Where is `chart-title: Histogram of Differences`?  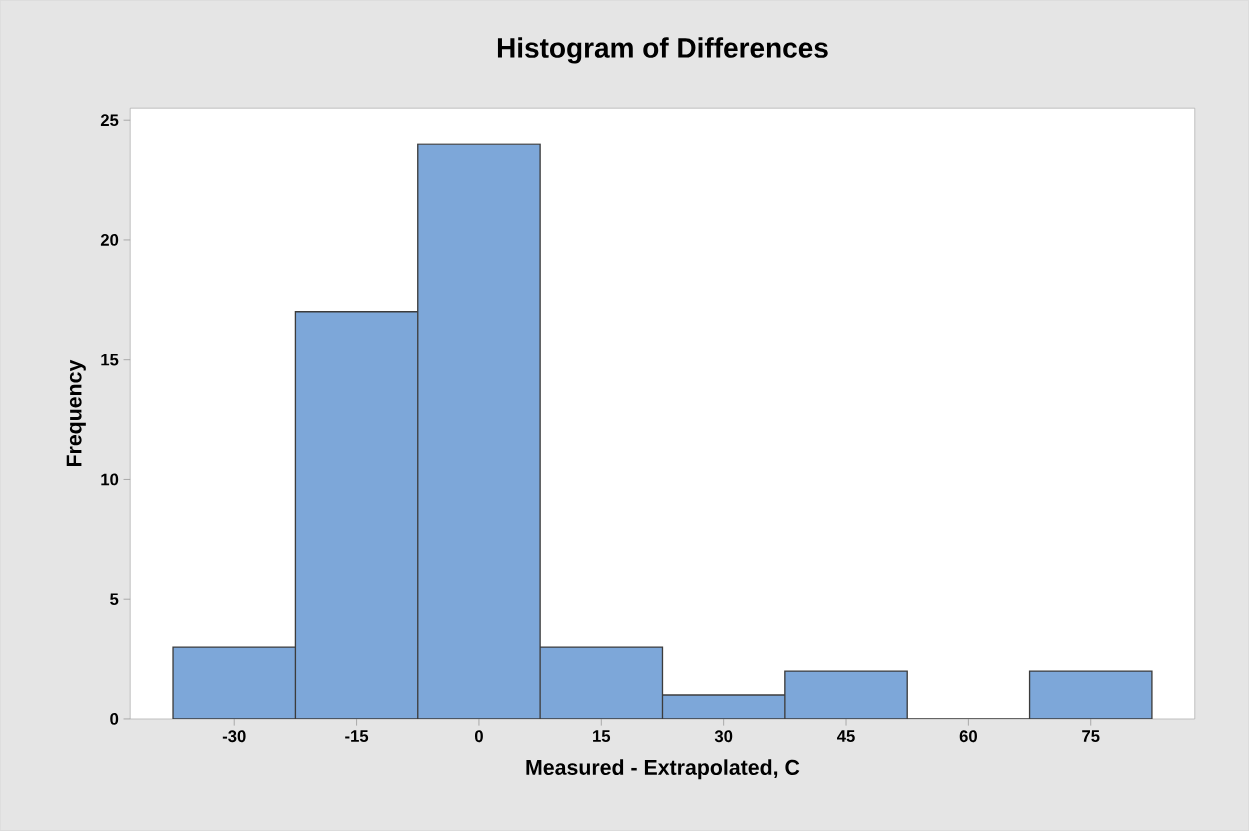
chart-title: Histogram of Differences is located at coordinates (662, 50).